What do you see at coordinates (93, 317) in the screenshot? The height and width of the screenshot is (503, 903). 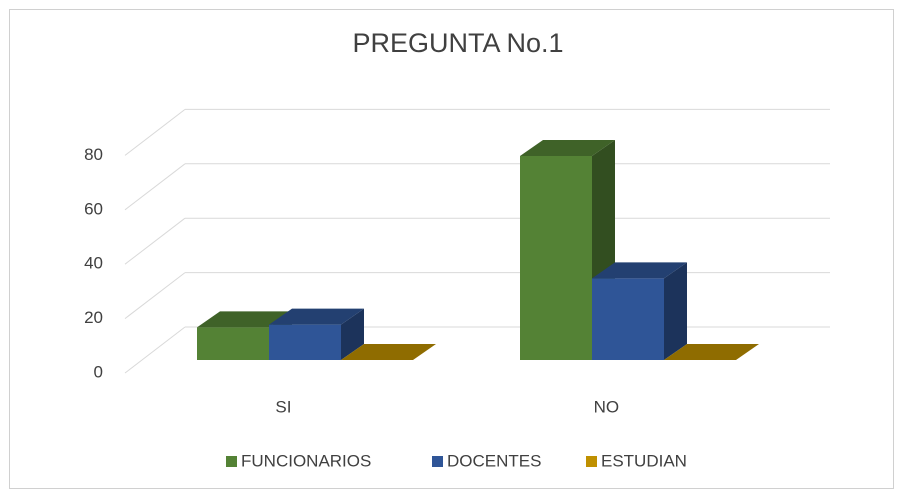 I see `y-tick-label: 20` at bounding box center [93, 317].